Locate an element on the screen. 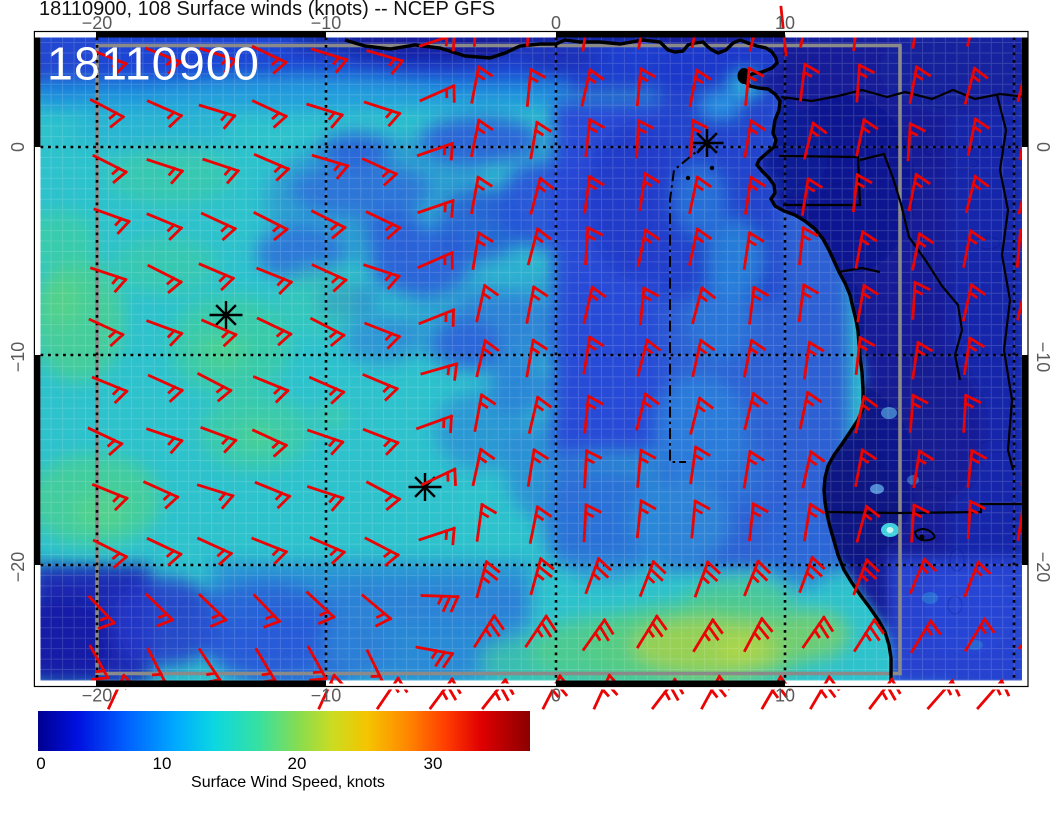 Image resolution: width=1056 pixels, height=816 pixels. svg-text: 20 is located at coordinates (297, 763).